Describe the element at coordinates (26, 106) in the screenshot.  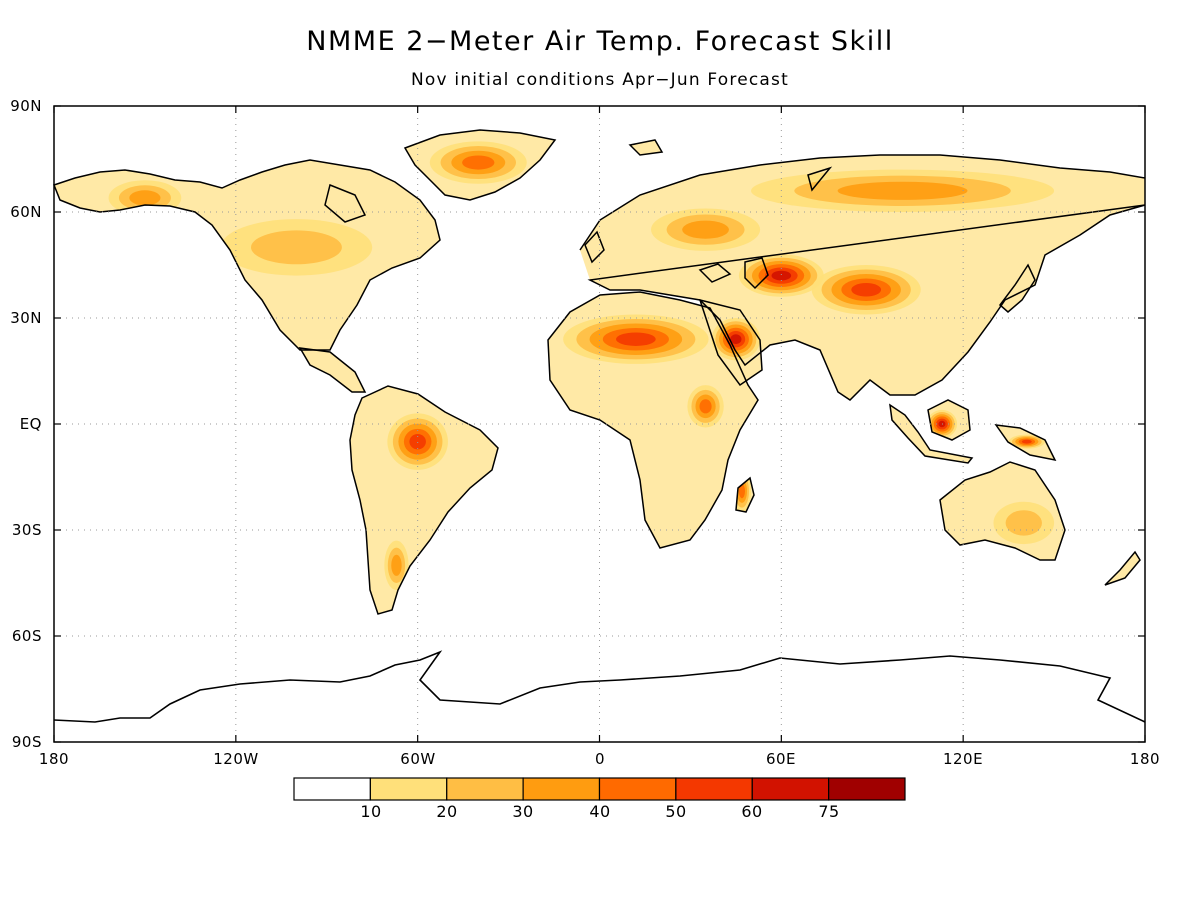
I see `lat-label: 90N` at that location.